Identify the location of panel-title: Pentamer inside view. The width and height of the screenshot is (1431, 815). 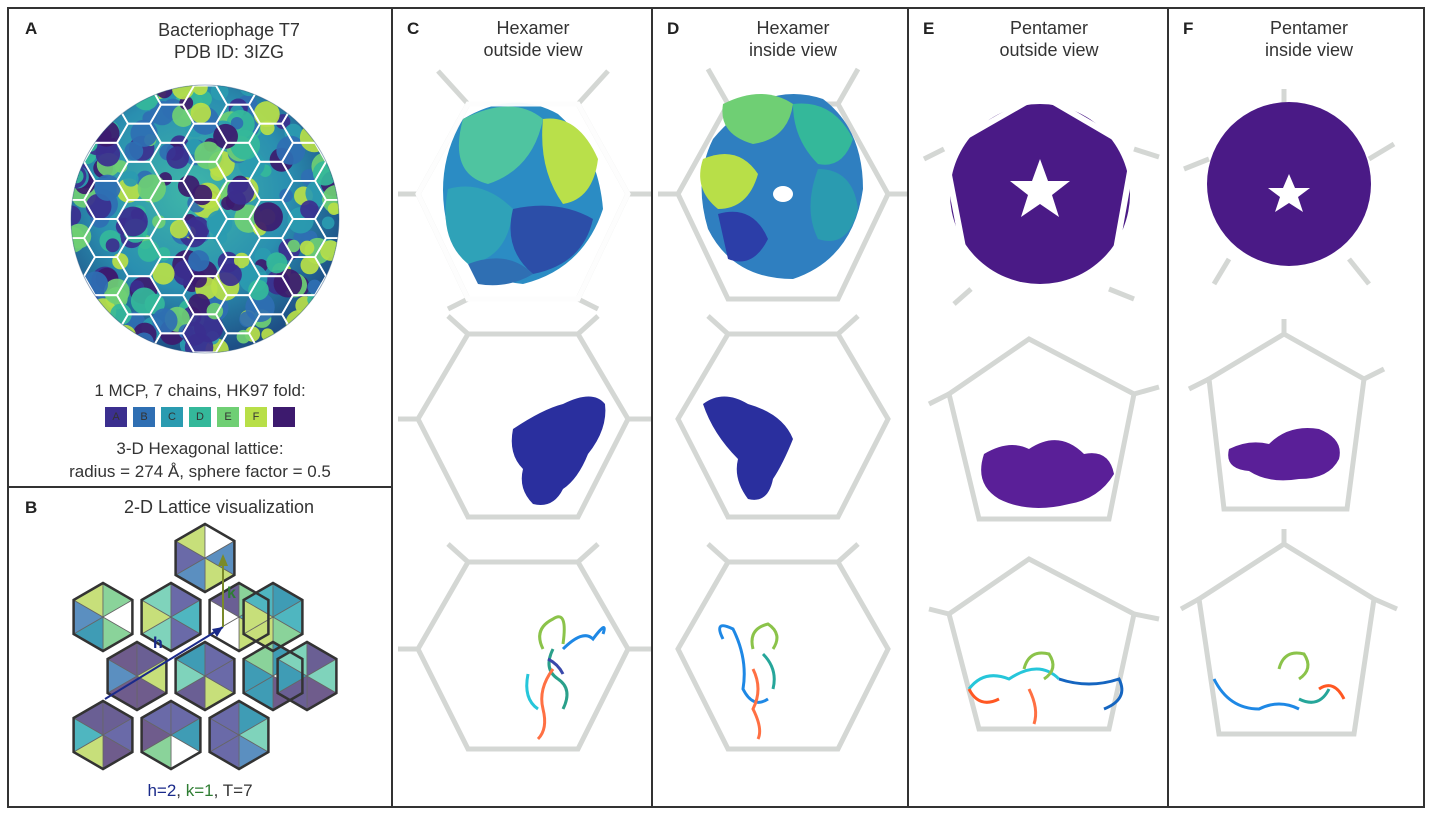
(1309, 39).